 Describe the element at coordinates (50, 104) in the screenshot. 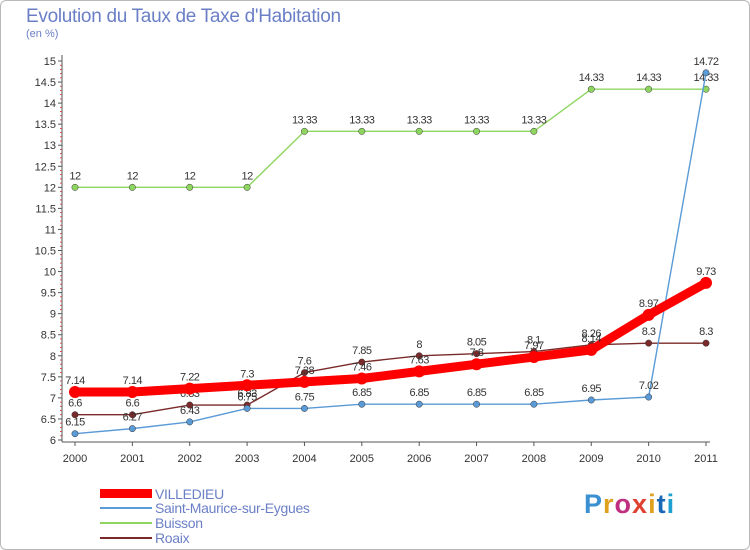

I see `y-tick-label: 14` at that location.